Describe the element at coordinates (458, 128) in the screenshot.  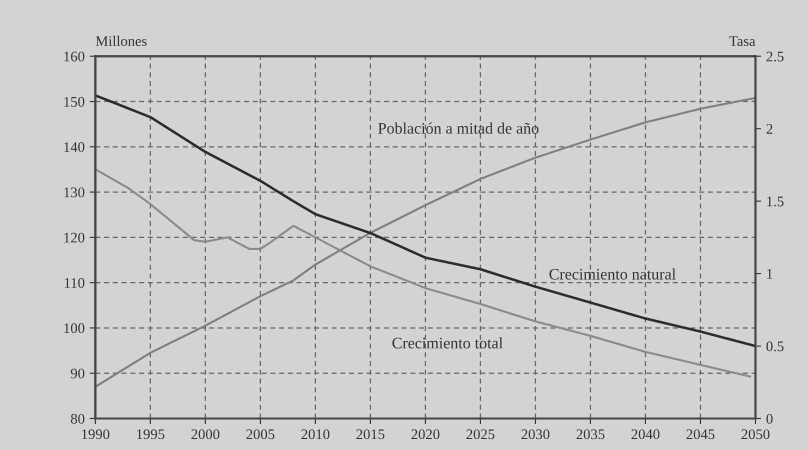
I see `series-label: Población a mitad de año` at that location.